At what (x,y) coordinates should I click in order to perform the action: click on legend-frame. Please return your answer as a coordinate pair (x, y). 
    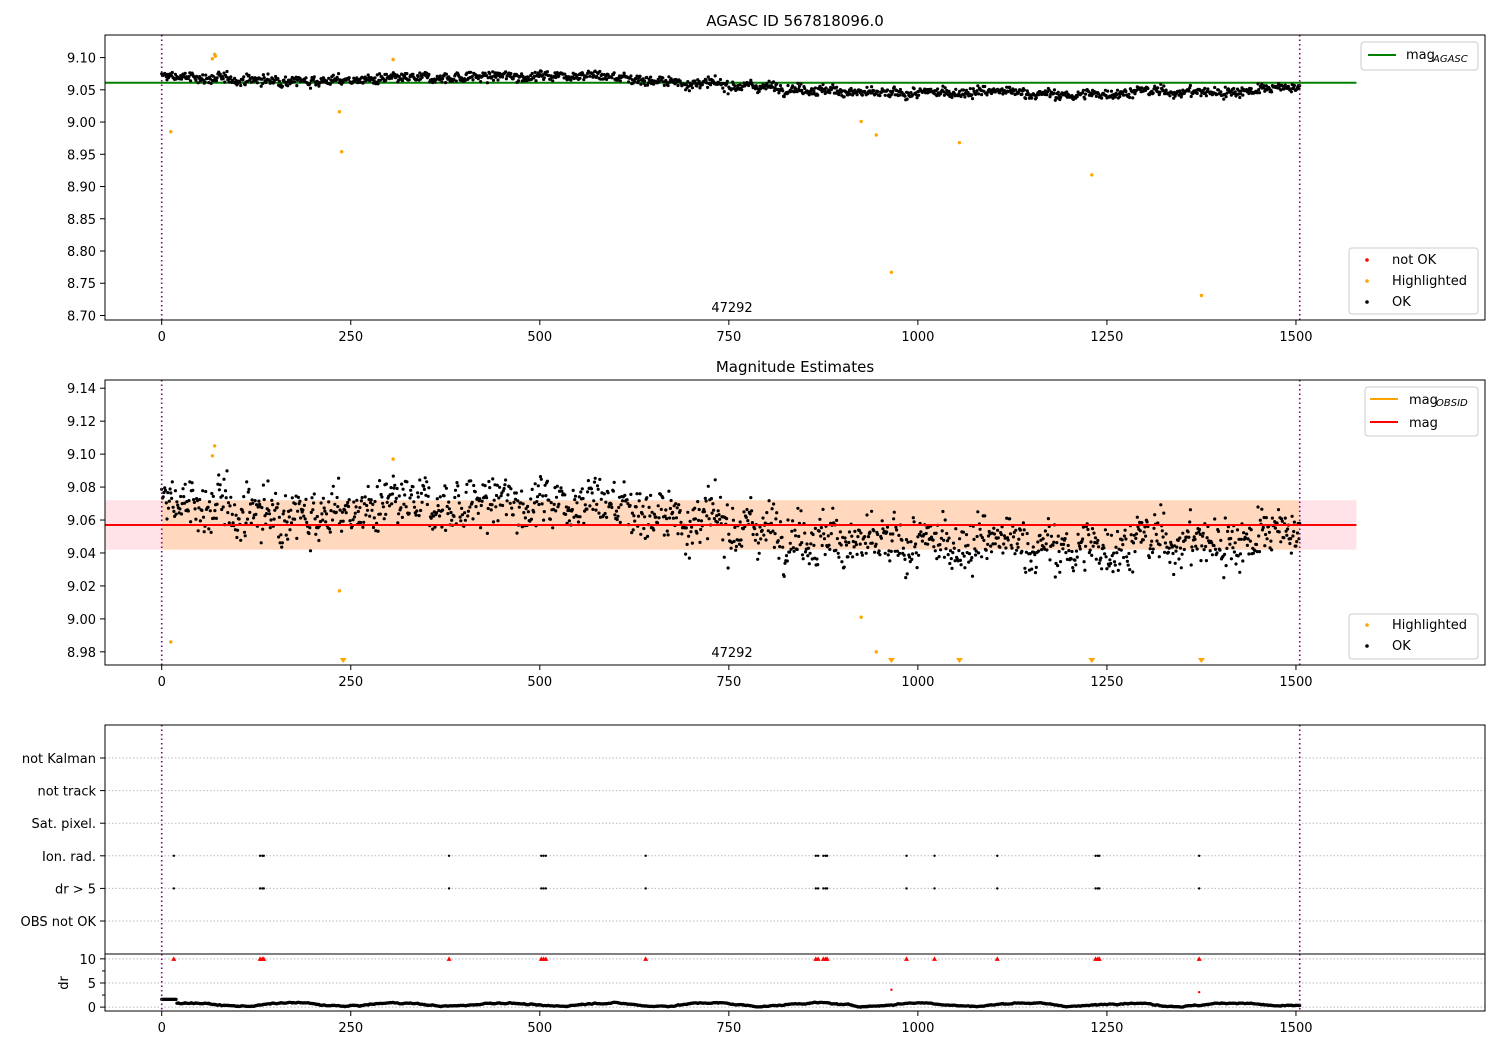
    Looking at the image, I should click on (1419, 56).